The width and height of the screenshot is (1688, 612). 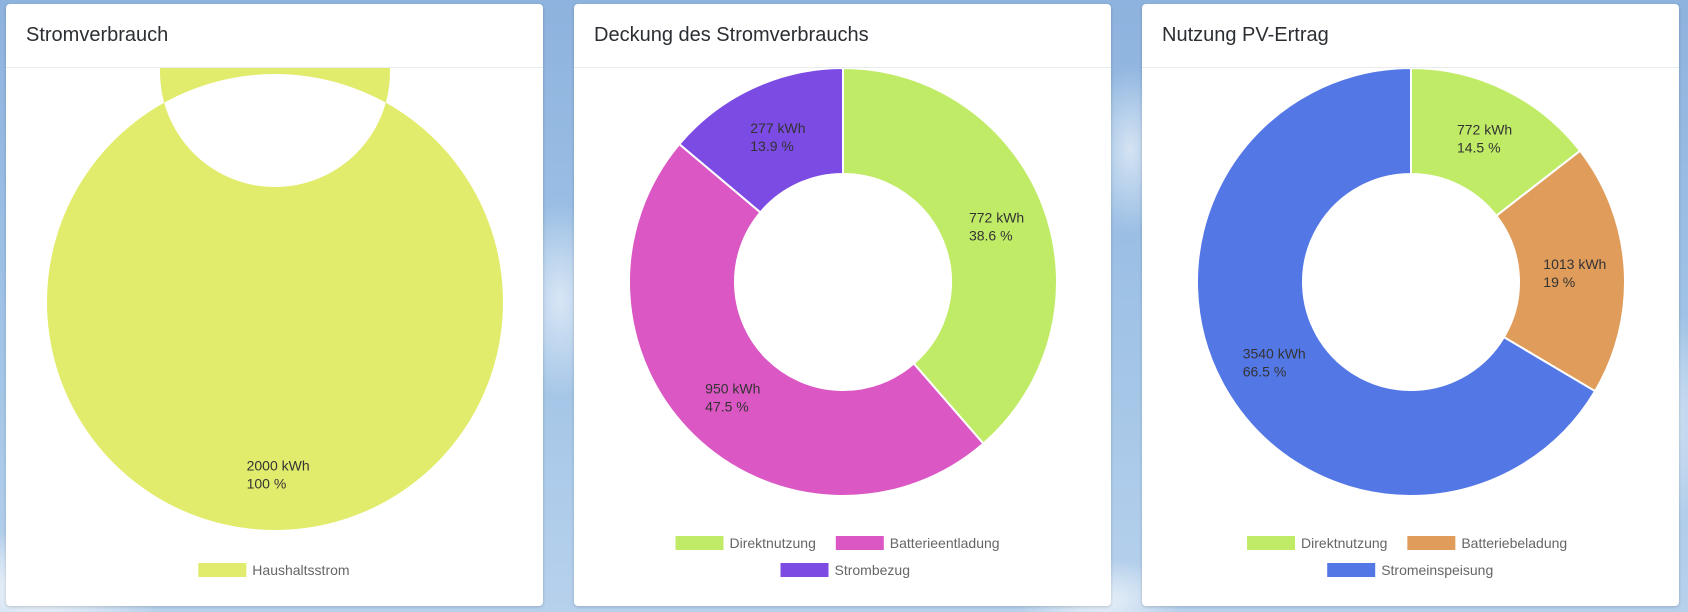 What do you see at coordinates (772, 146) in the screenshot?
I see `slice-percent-label: 13.9 %` at bounding box center [772, 146].